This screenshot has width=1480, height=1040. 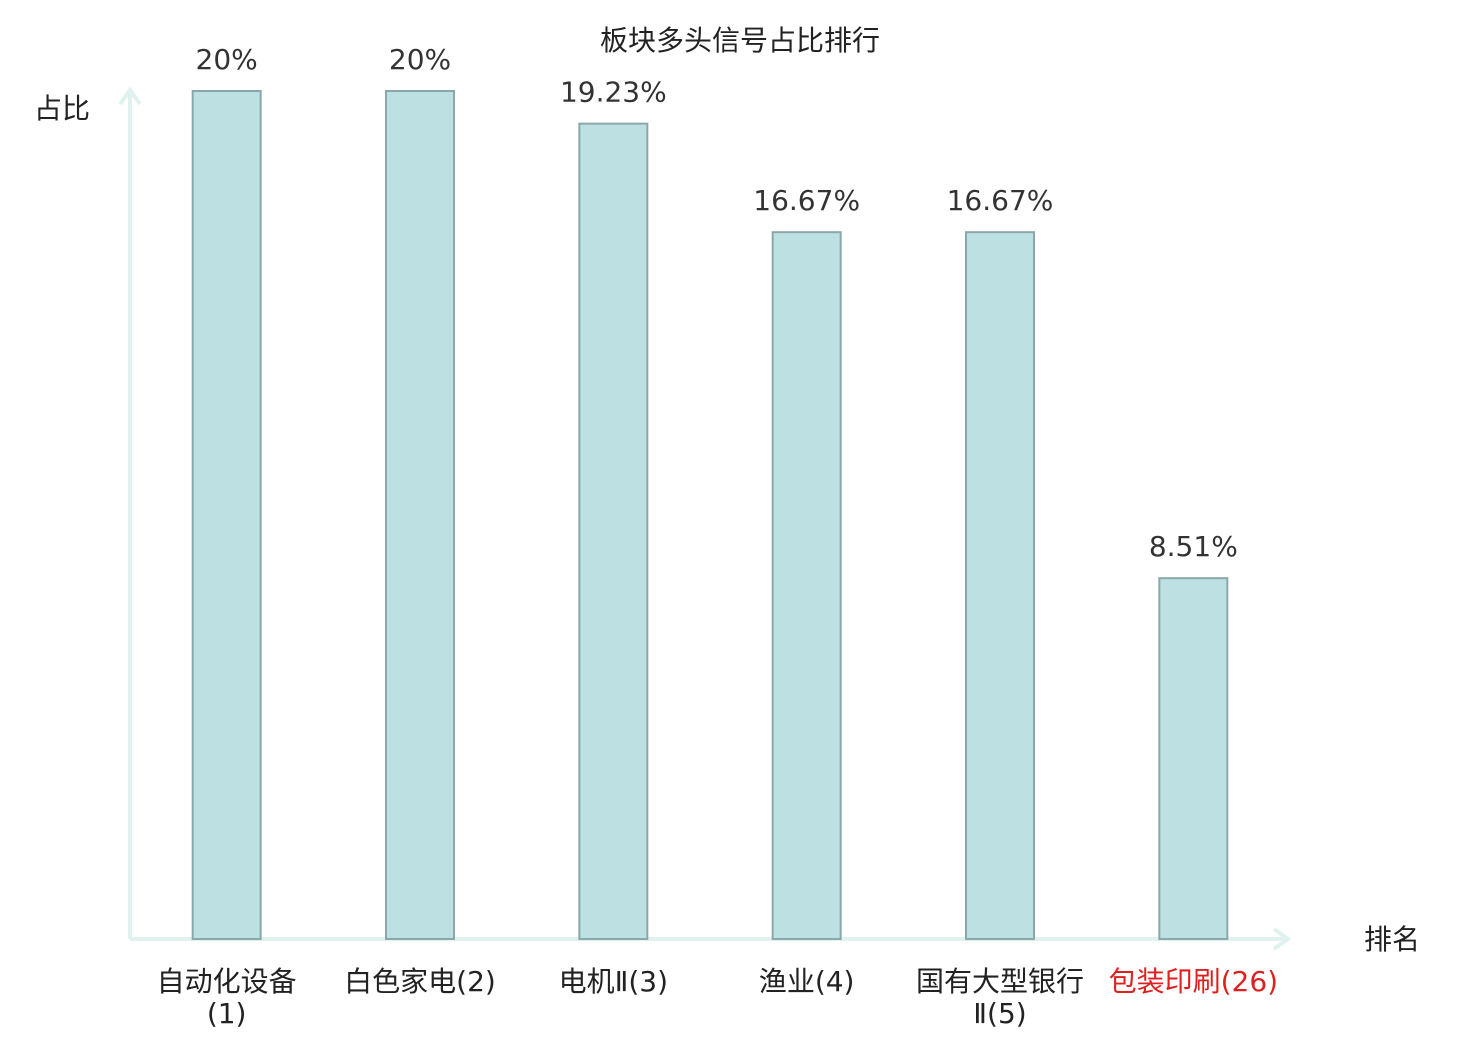 I want to click on x-tick-label: 包装印刷(26), so click(x=1193, y=981).